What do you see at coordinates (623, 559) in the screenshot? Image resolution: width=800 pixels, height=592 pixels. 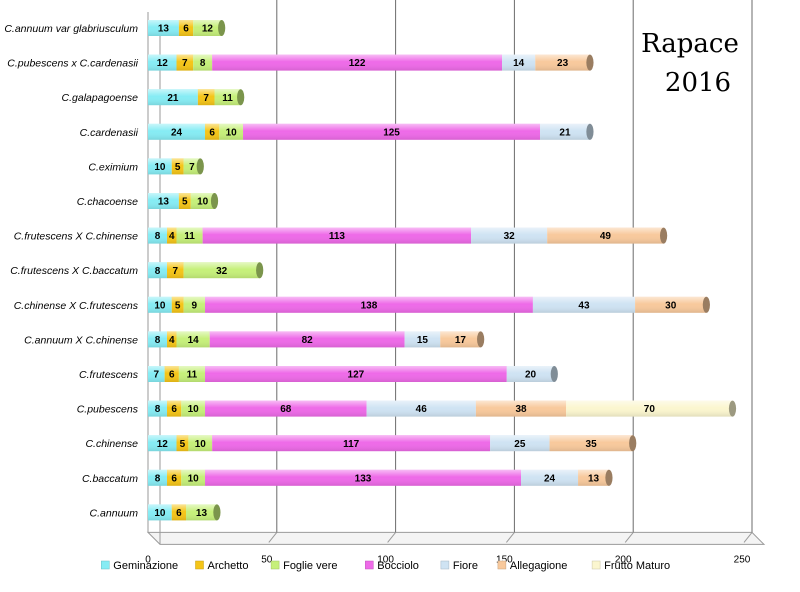 I see `x-tick-label: 200` at bounding box center [623, 559].